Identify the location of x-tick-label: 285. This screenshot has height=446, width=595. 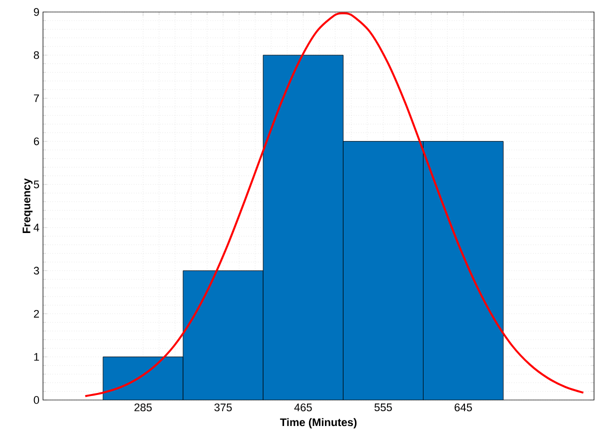
(143, 408).